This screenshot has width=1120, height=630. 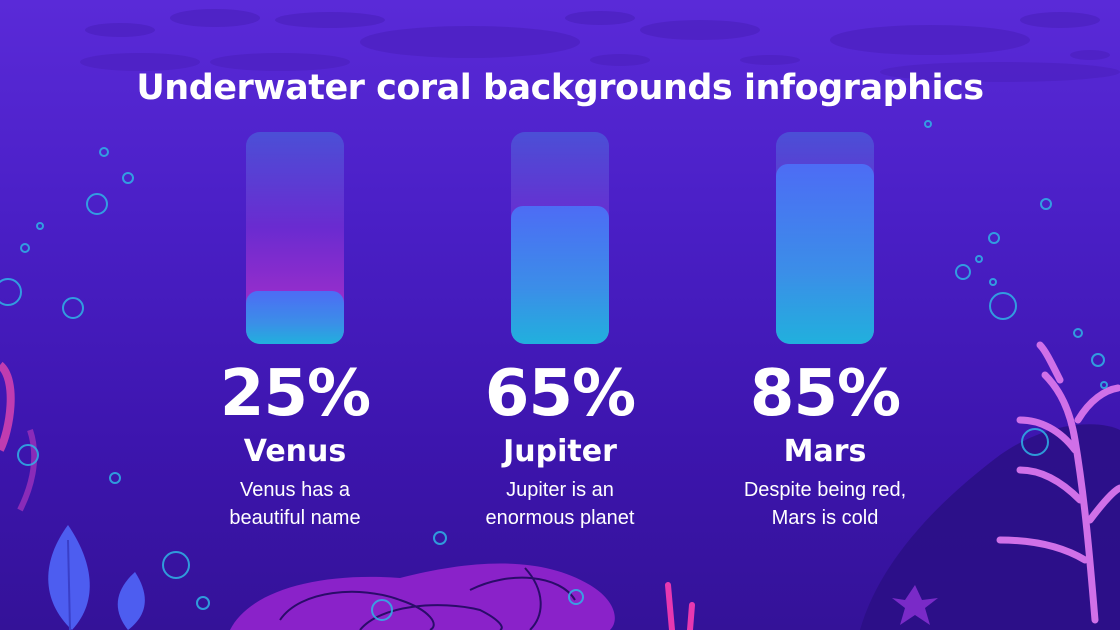 I want to click on planet-description: Jupiter is an enormous planet, so click(x=560, y=504).